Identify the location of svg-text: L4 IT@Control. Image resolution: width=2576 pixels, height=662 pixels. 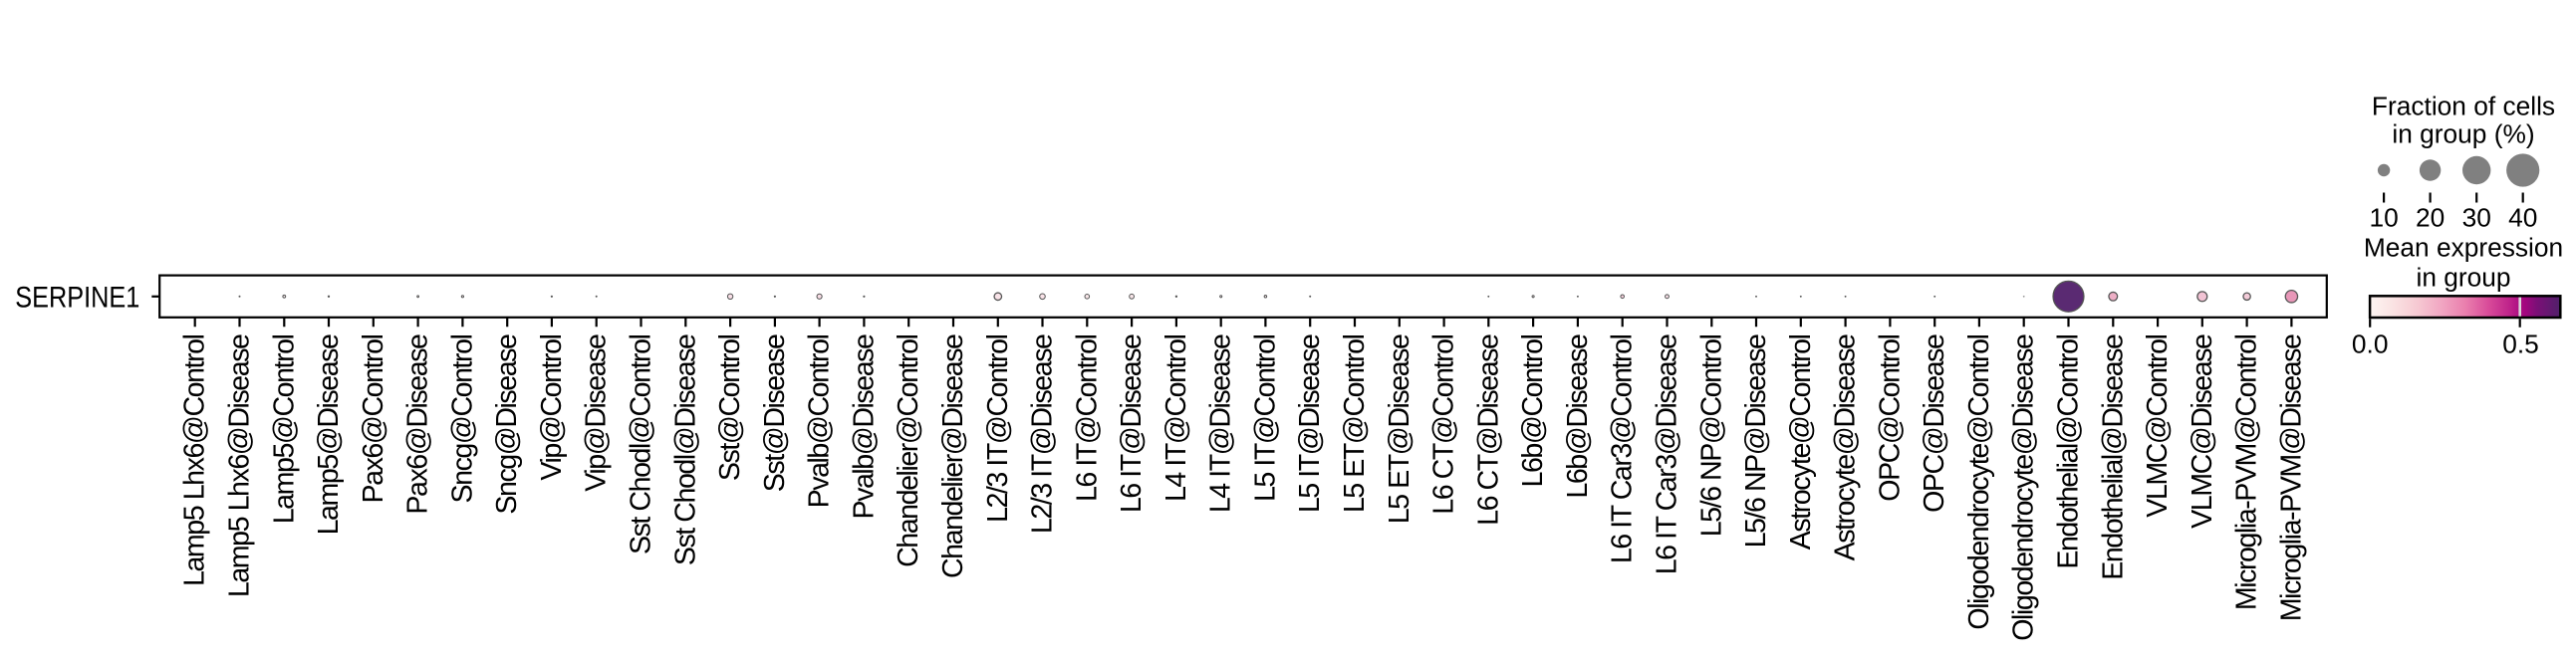
(1176, 418).